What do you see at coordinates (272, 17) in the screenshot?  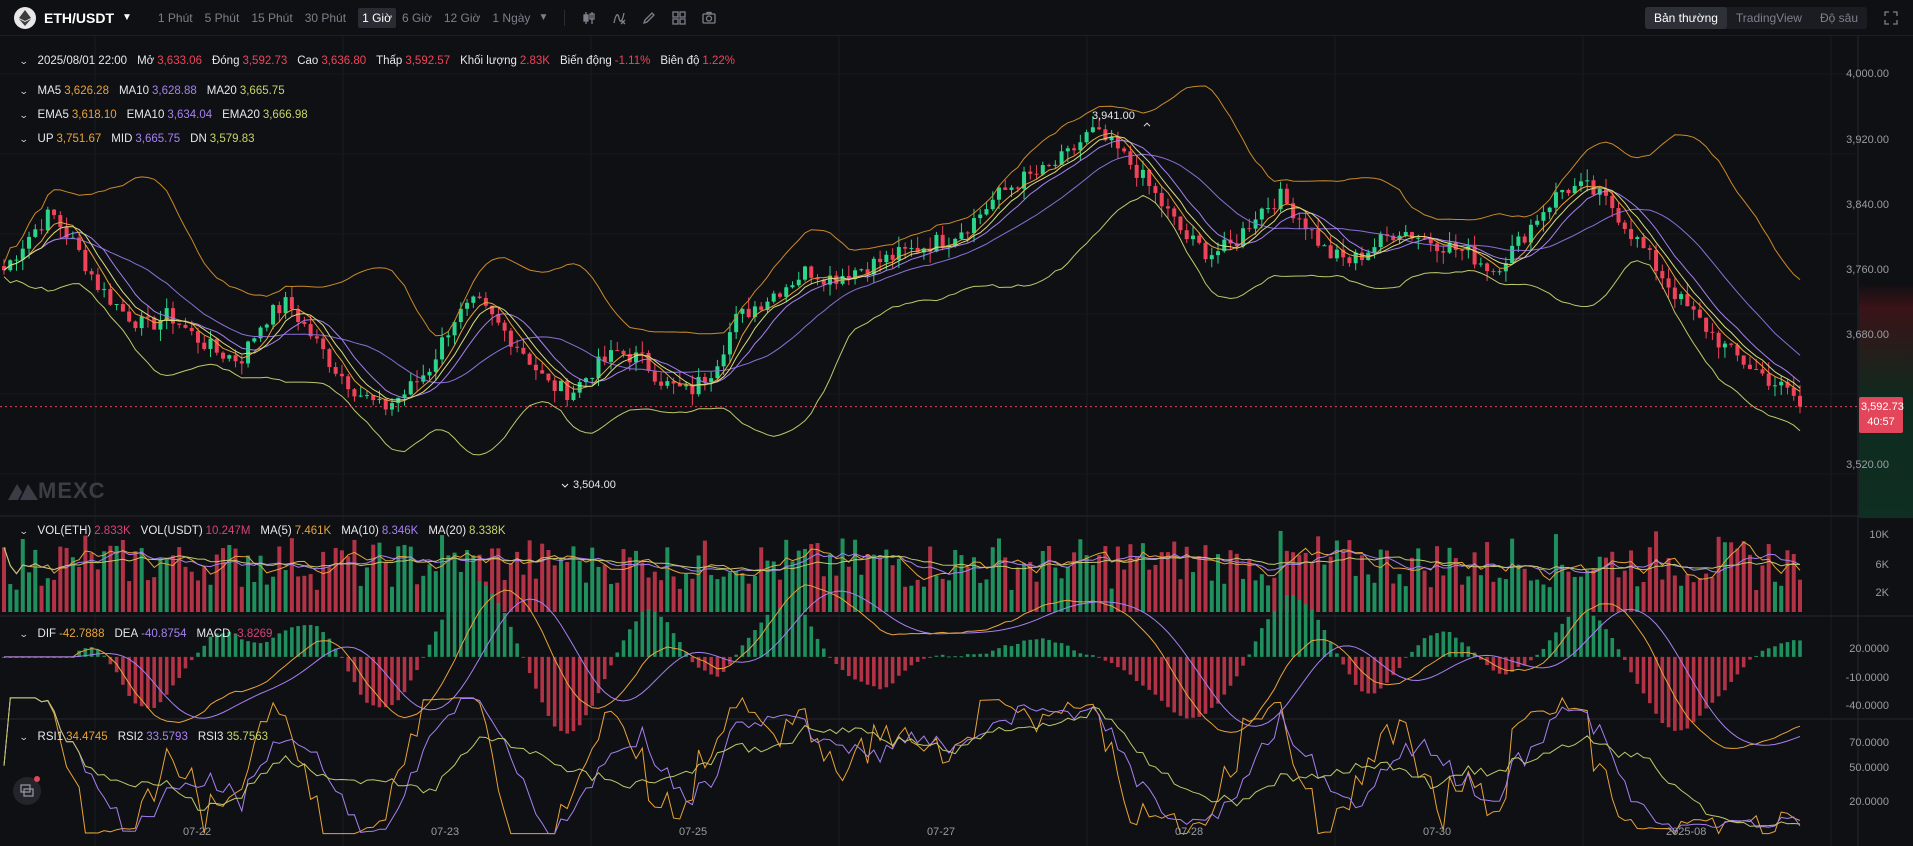 I see `interval-15m: 15 Phút` at bounding box center [272, 17].